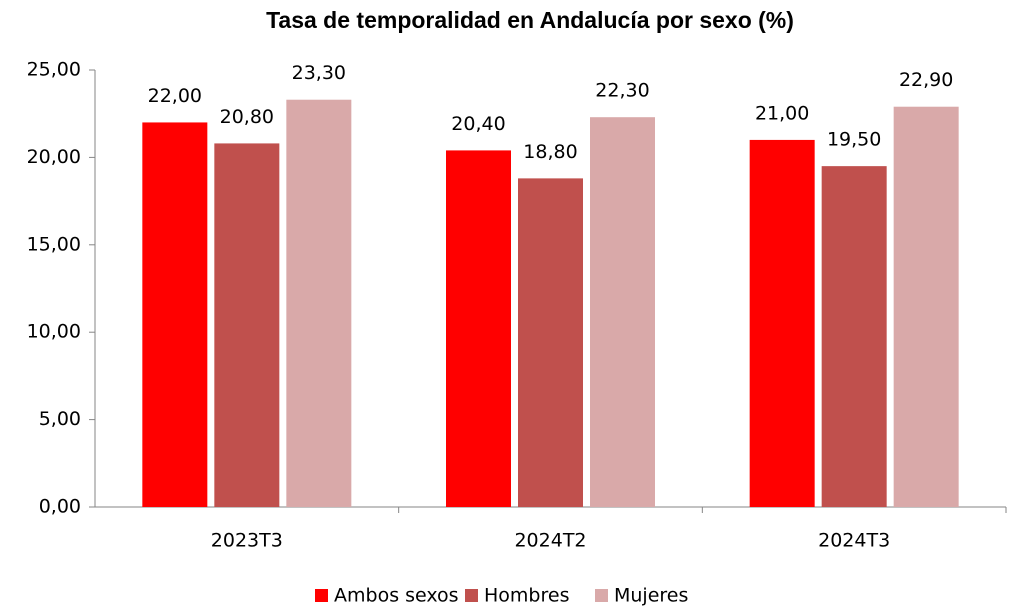 The width and height of the screenshot is (1011, 611). What do you see at coordinates (60, 507) in the screenshot?
I see `y-tick-label: 0,00` at bounding box center [60, 507].